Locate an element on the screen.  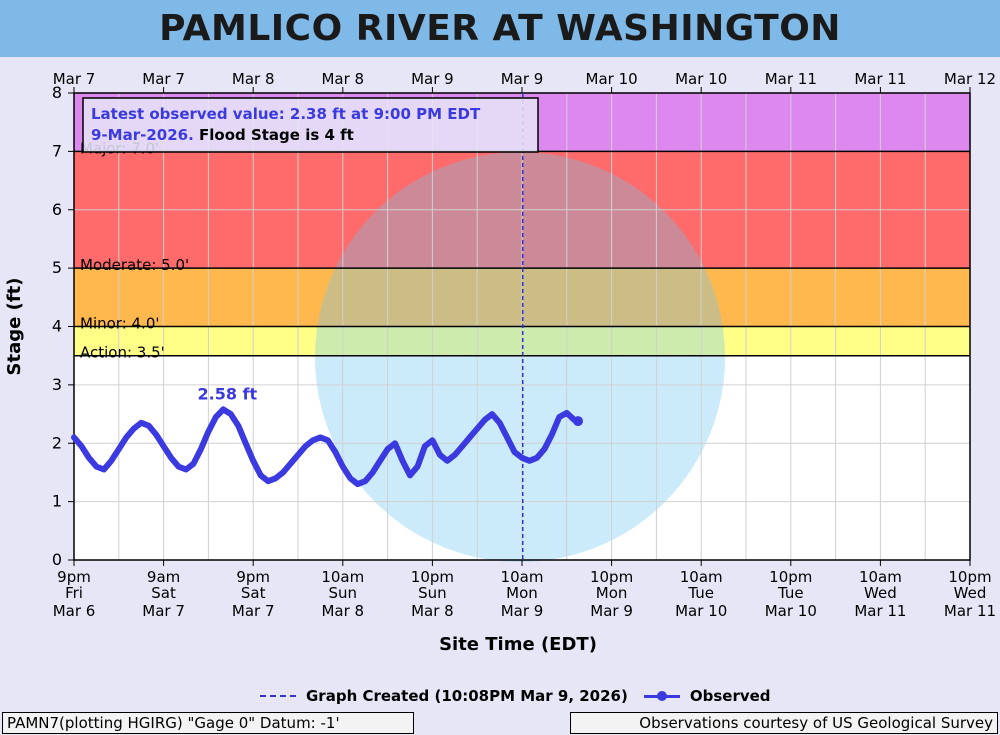
y-tick-label: 3 is located at coordinates (57, 384).